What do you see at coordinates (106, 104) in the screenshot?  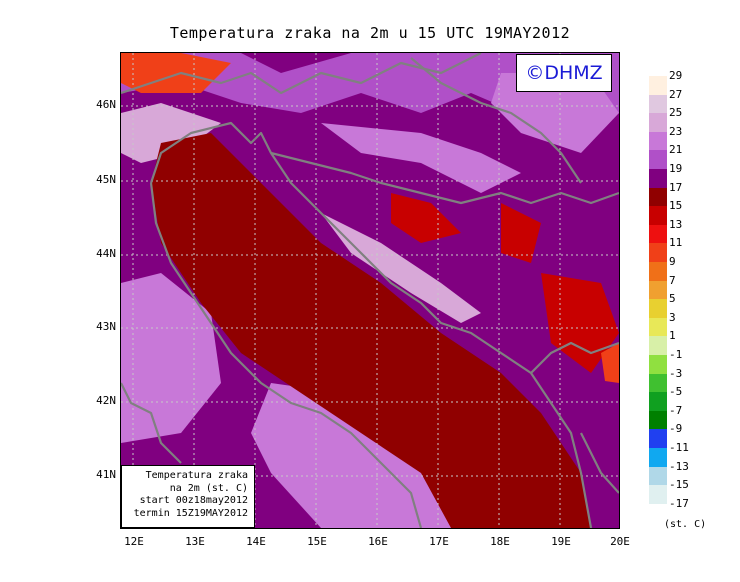 I see `lat-label-46n: 46N` at bounding box center [106, 104].